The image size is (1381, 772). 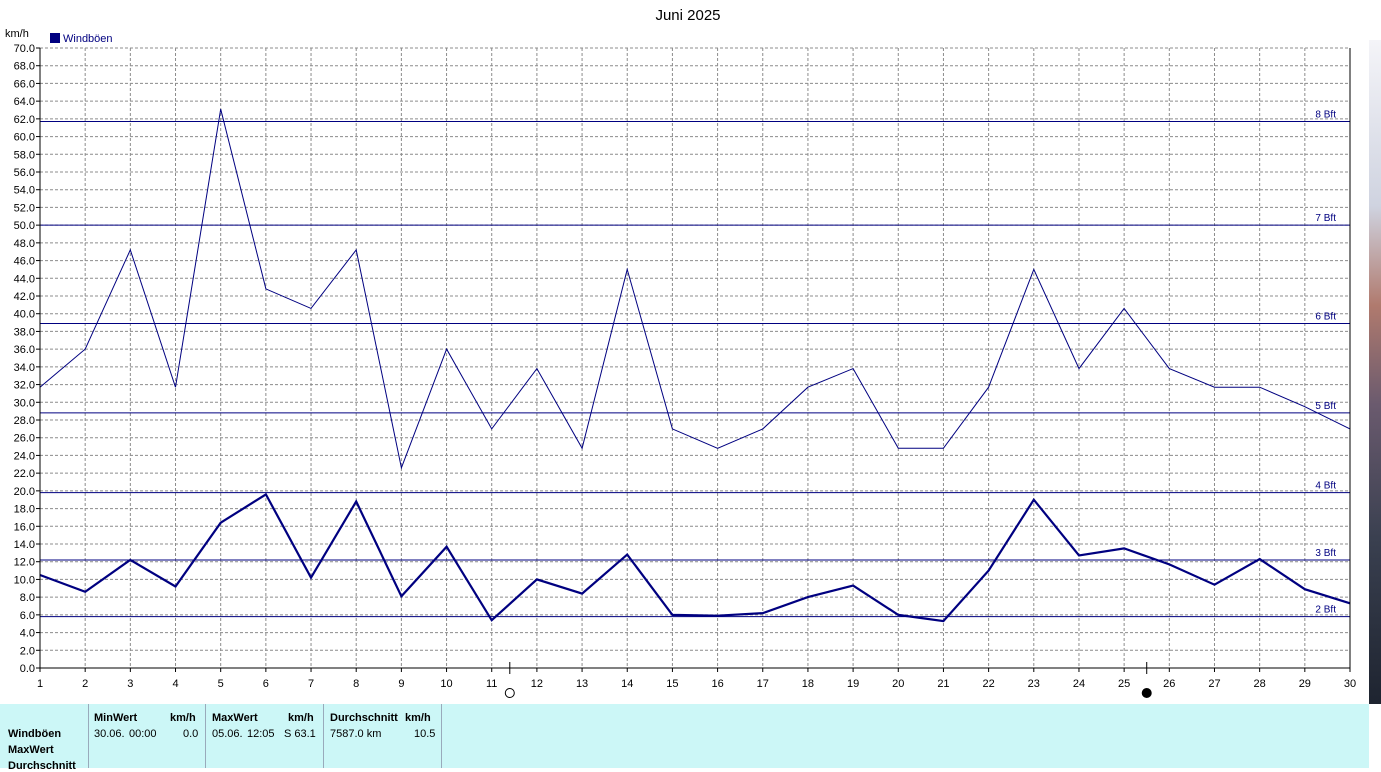 What do you see at coordinates (401, 684) in the screenshot?
I see `x-tick-label: 9` at bounding box center [401, 684].